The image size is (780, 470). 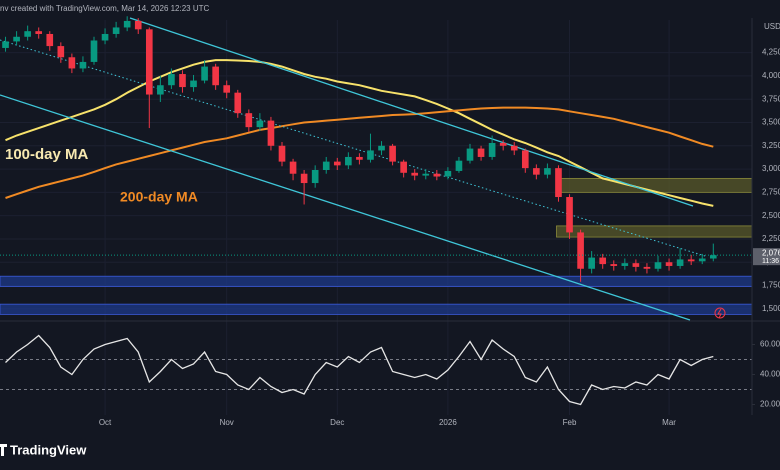 What do you see at coordinates (770, 344) in the screenshot?
I see `rsi-tick-label: 60.00` at bounding box center [770, 344].